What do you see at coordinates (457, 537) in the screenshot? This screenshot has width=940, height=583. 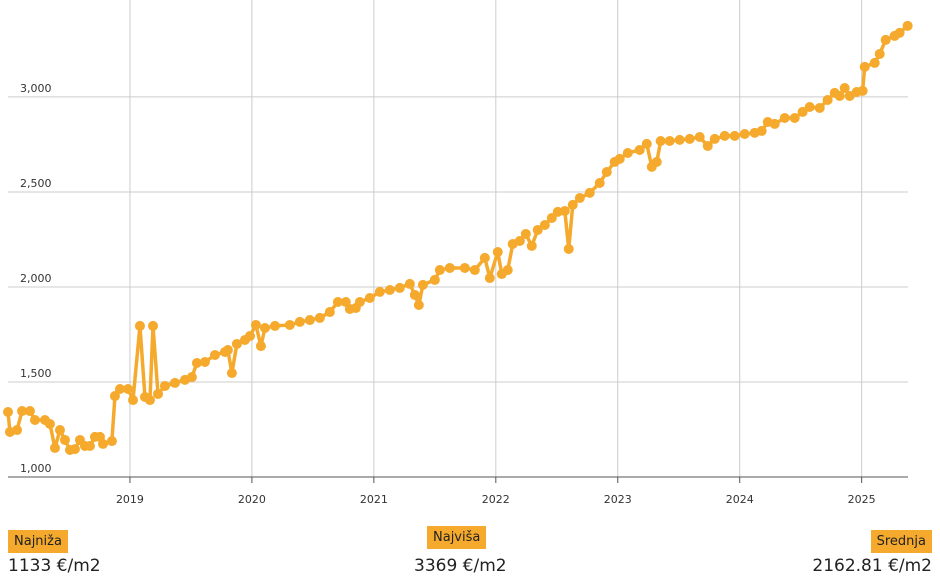 I see `max-label: Najviša` at bounding box center [457, 537].